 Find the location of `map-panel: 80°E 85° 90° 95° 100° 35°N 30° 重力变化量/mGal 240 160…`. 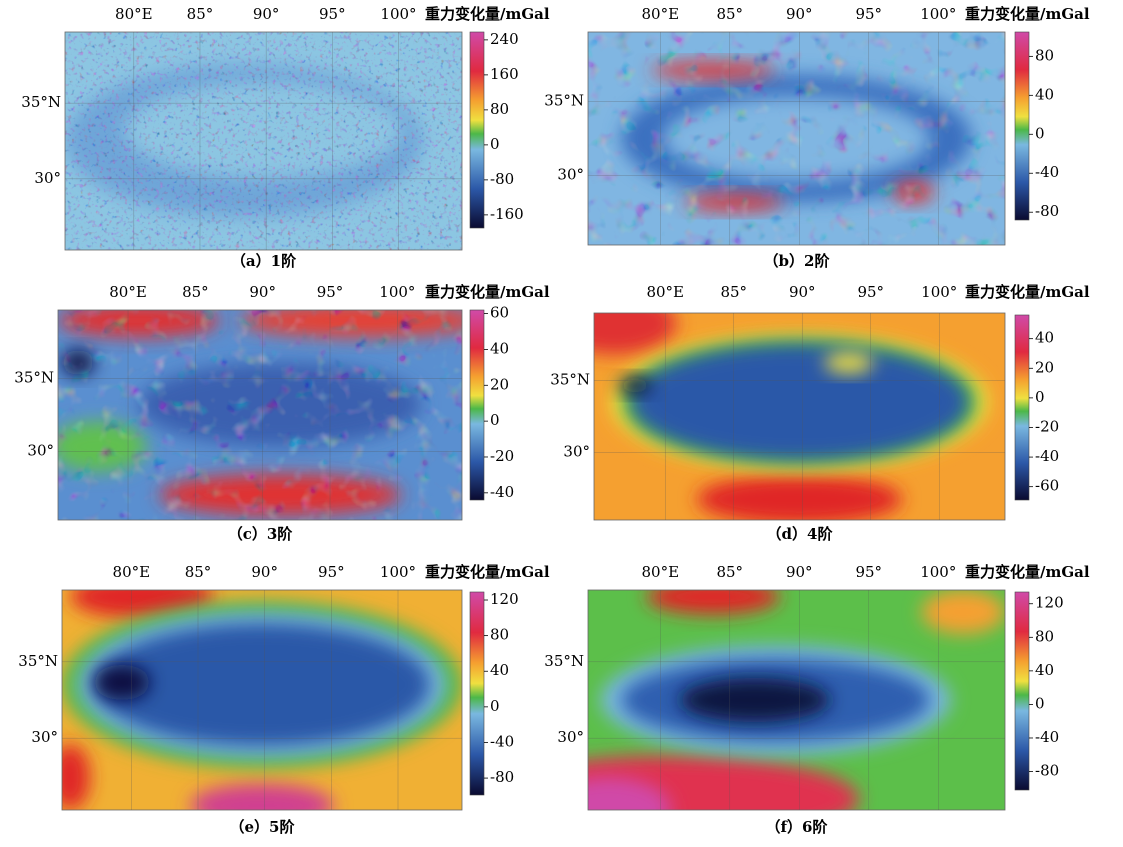

map-panel: 80°E 85° 90° 95° 100° 35°N 30° 重力变化量/mGal 240 160… is located at coordinates (285, 137).